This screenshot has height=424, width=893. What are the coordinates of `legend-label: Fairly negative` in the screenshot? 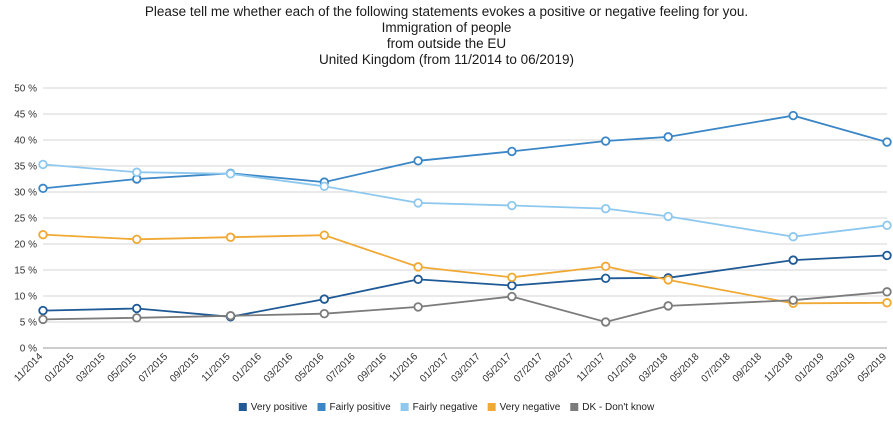 It's located at (445, 407).